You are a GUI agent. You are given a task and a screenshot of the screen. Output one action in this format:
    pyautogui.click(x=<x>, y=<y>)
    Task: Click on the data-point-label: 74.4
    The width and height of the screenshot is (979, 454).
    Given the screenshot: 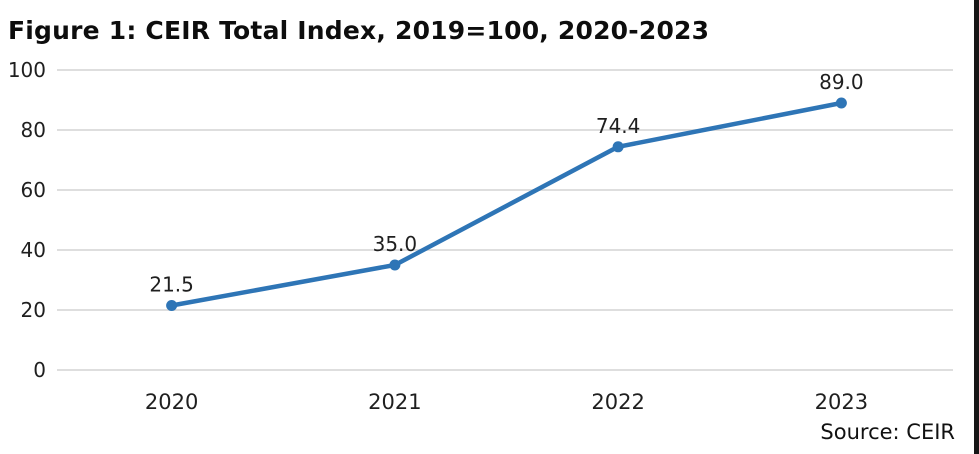 What is the action you would take?
    pyautogui.click(x=618, y=126)
    